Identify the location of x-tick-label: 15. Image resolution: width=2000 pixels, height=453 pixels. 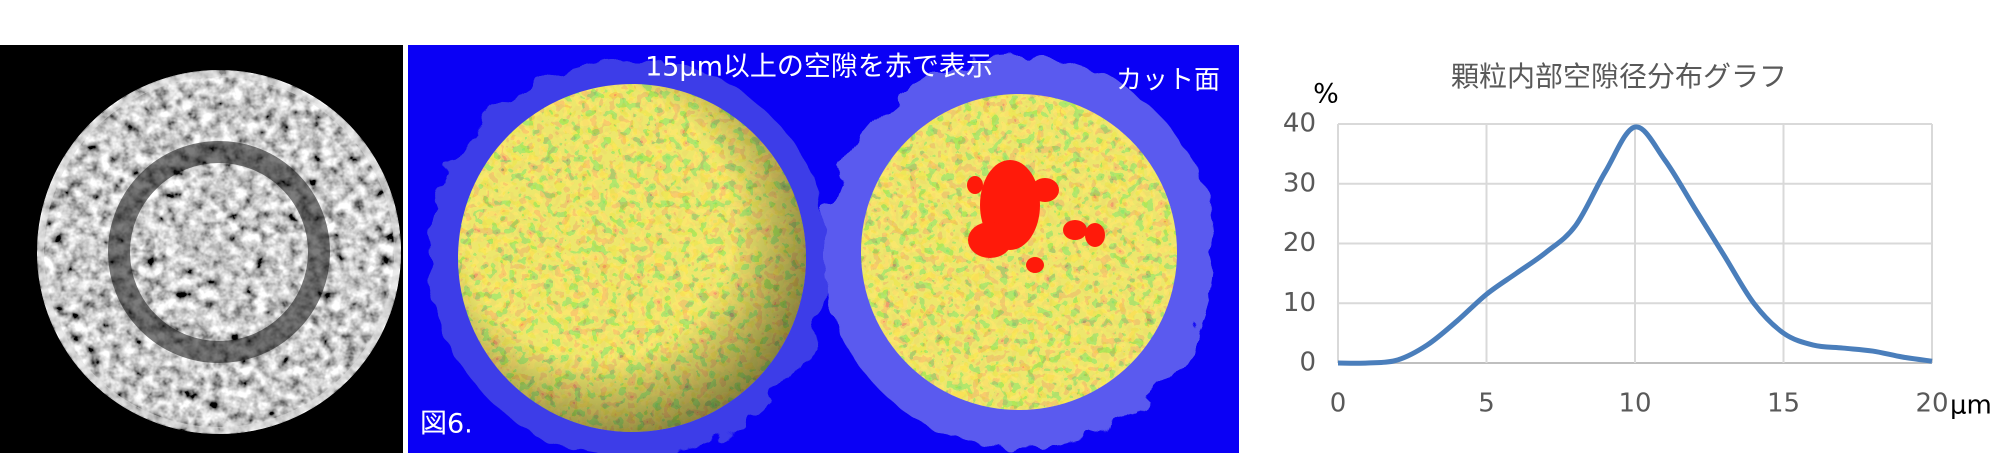
(1783, 404).